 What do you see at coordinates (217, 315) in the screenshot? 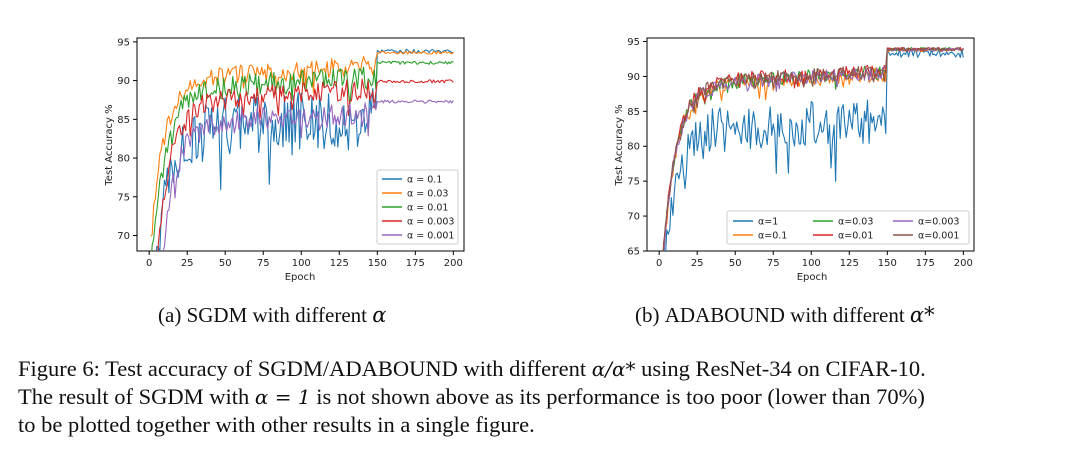
I see `subcaption-a-algo: SGDM` at bounding box center [217, 315].